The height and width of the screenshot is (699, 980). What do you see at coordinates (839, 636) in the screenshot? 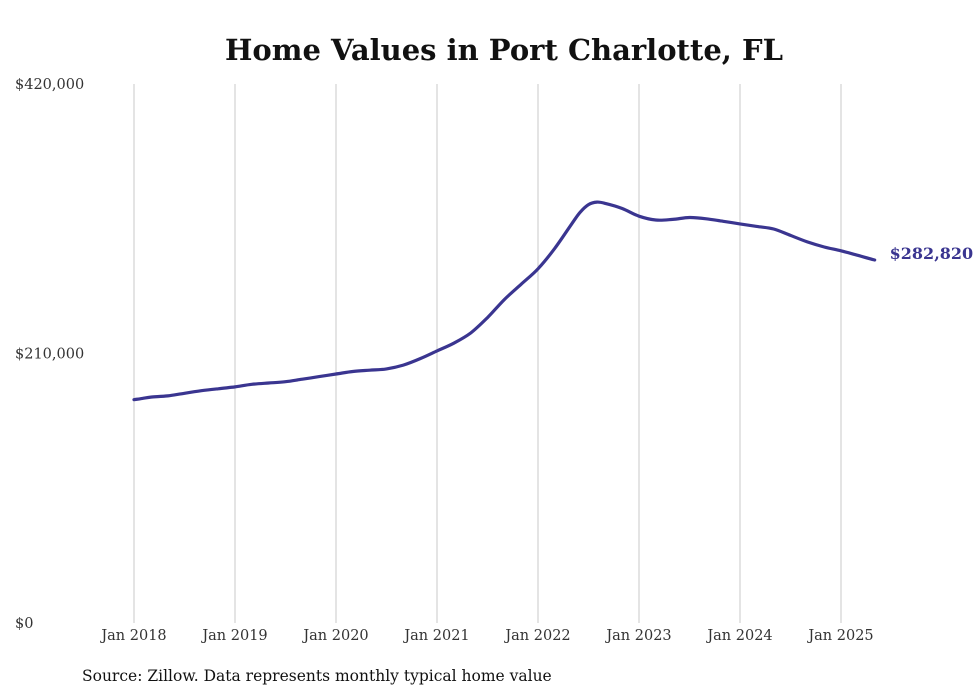
I see `x-tick-label: Jan 2025` at bounding box center [839, 636].